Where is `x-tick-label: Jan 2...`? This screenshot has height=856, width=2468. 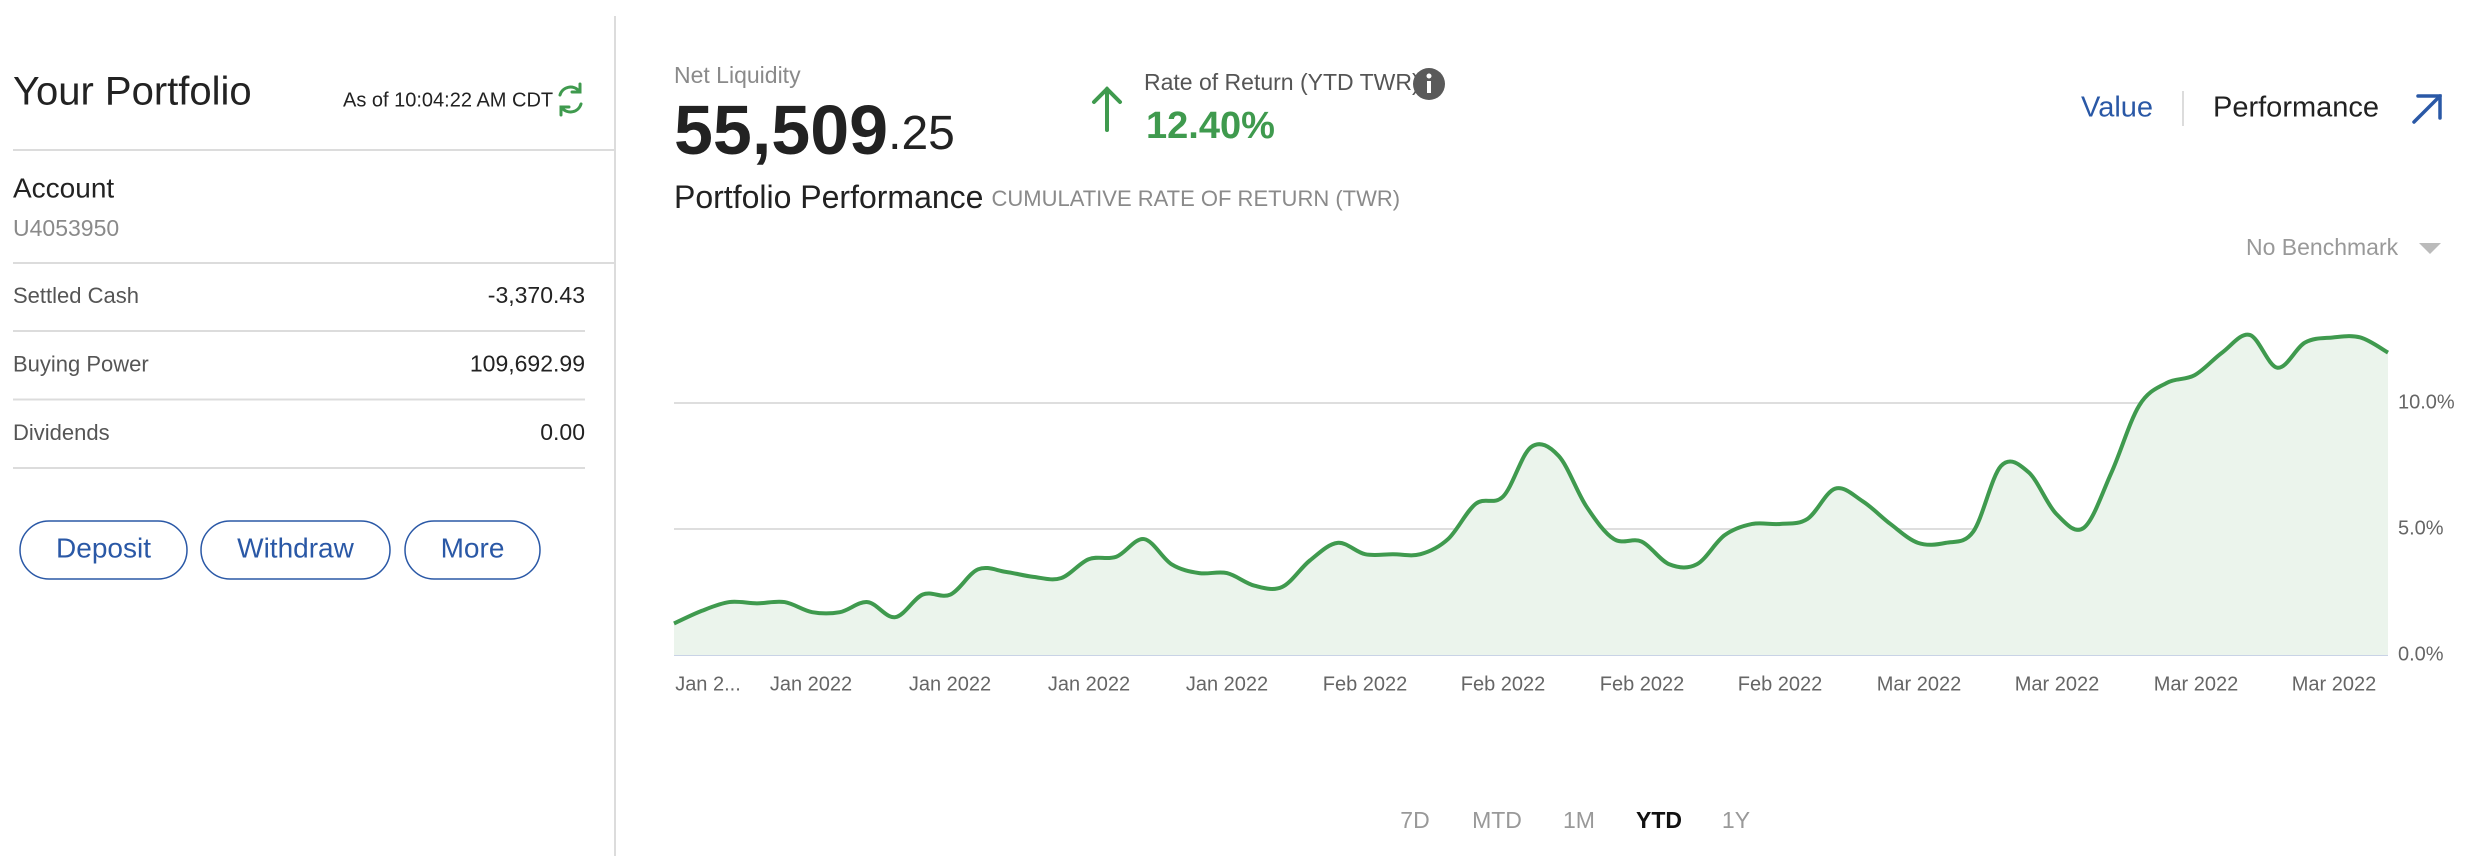 x-tick-label: Jan 2... is located at coordinates (708, 684).